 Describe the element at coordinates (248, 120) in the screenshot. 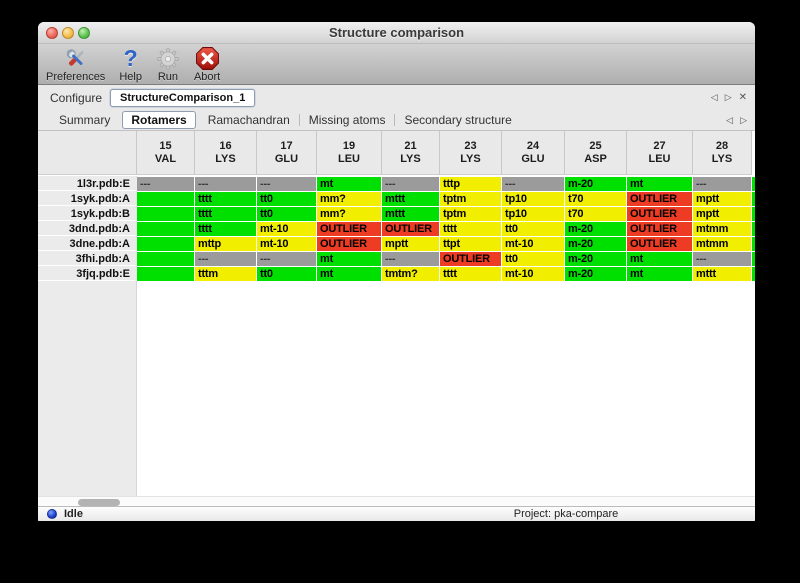

I see `tab-ramachandran: Ramachandran` at that location.